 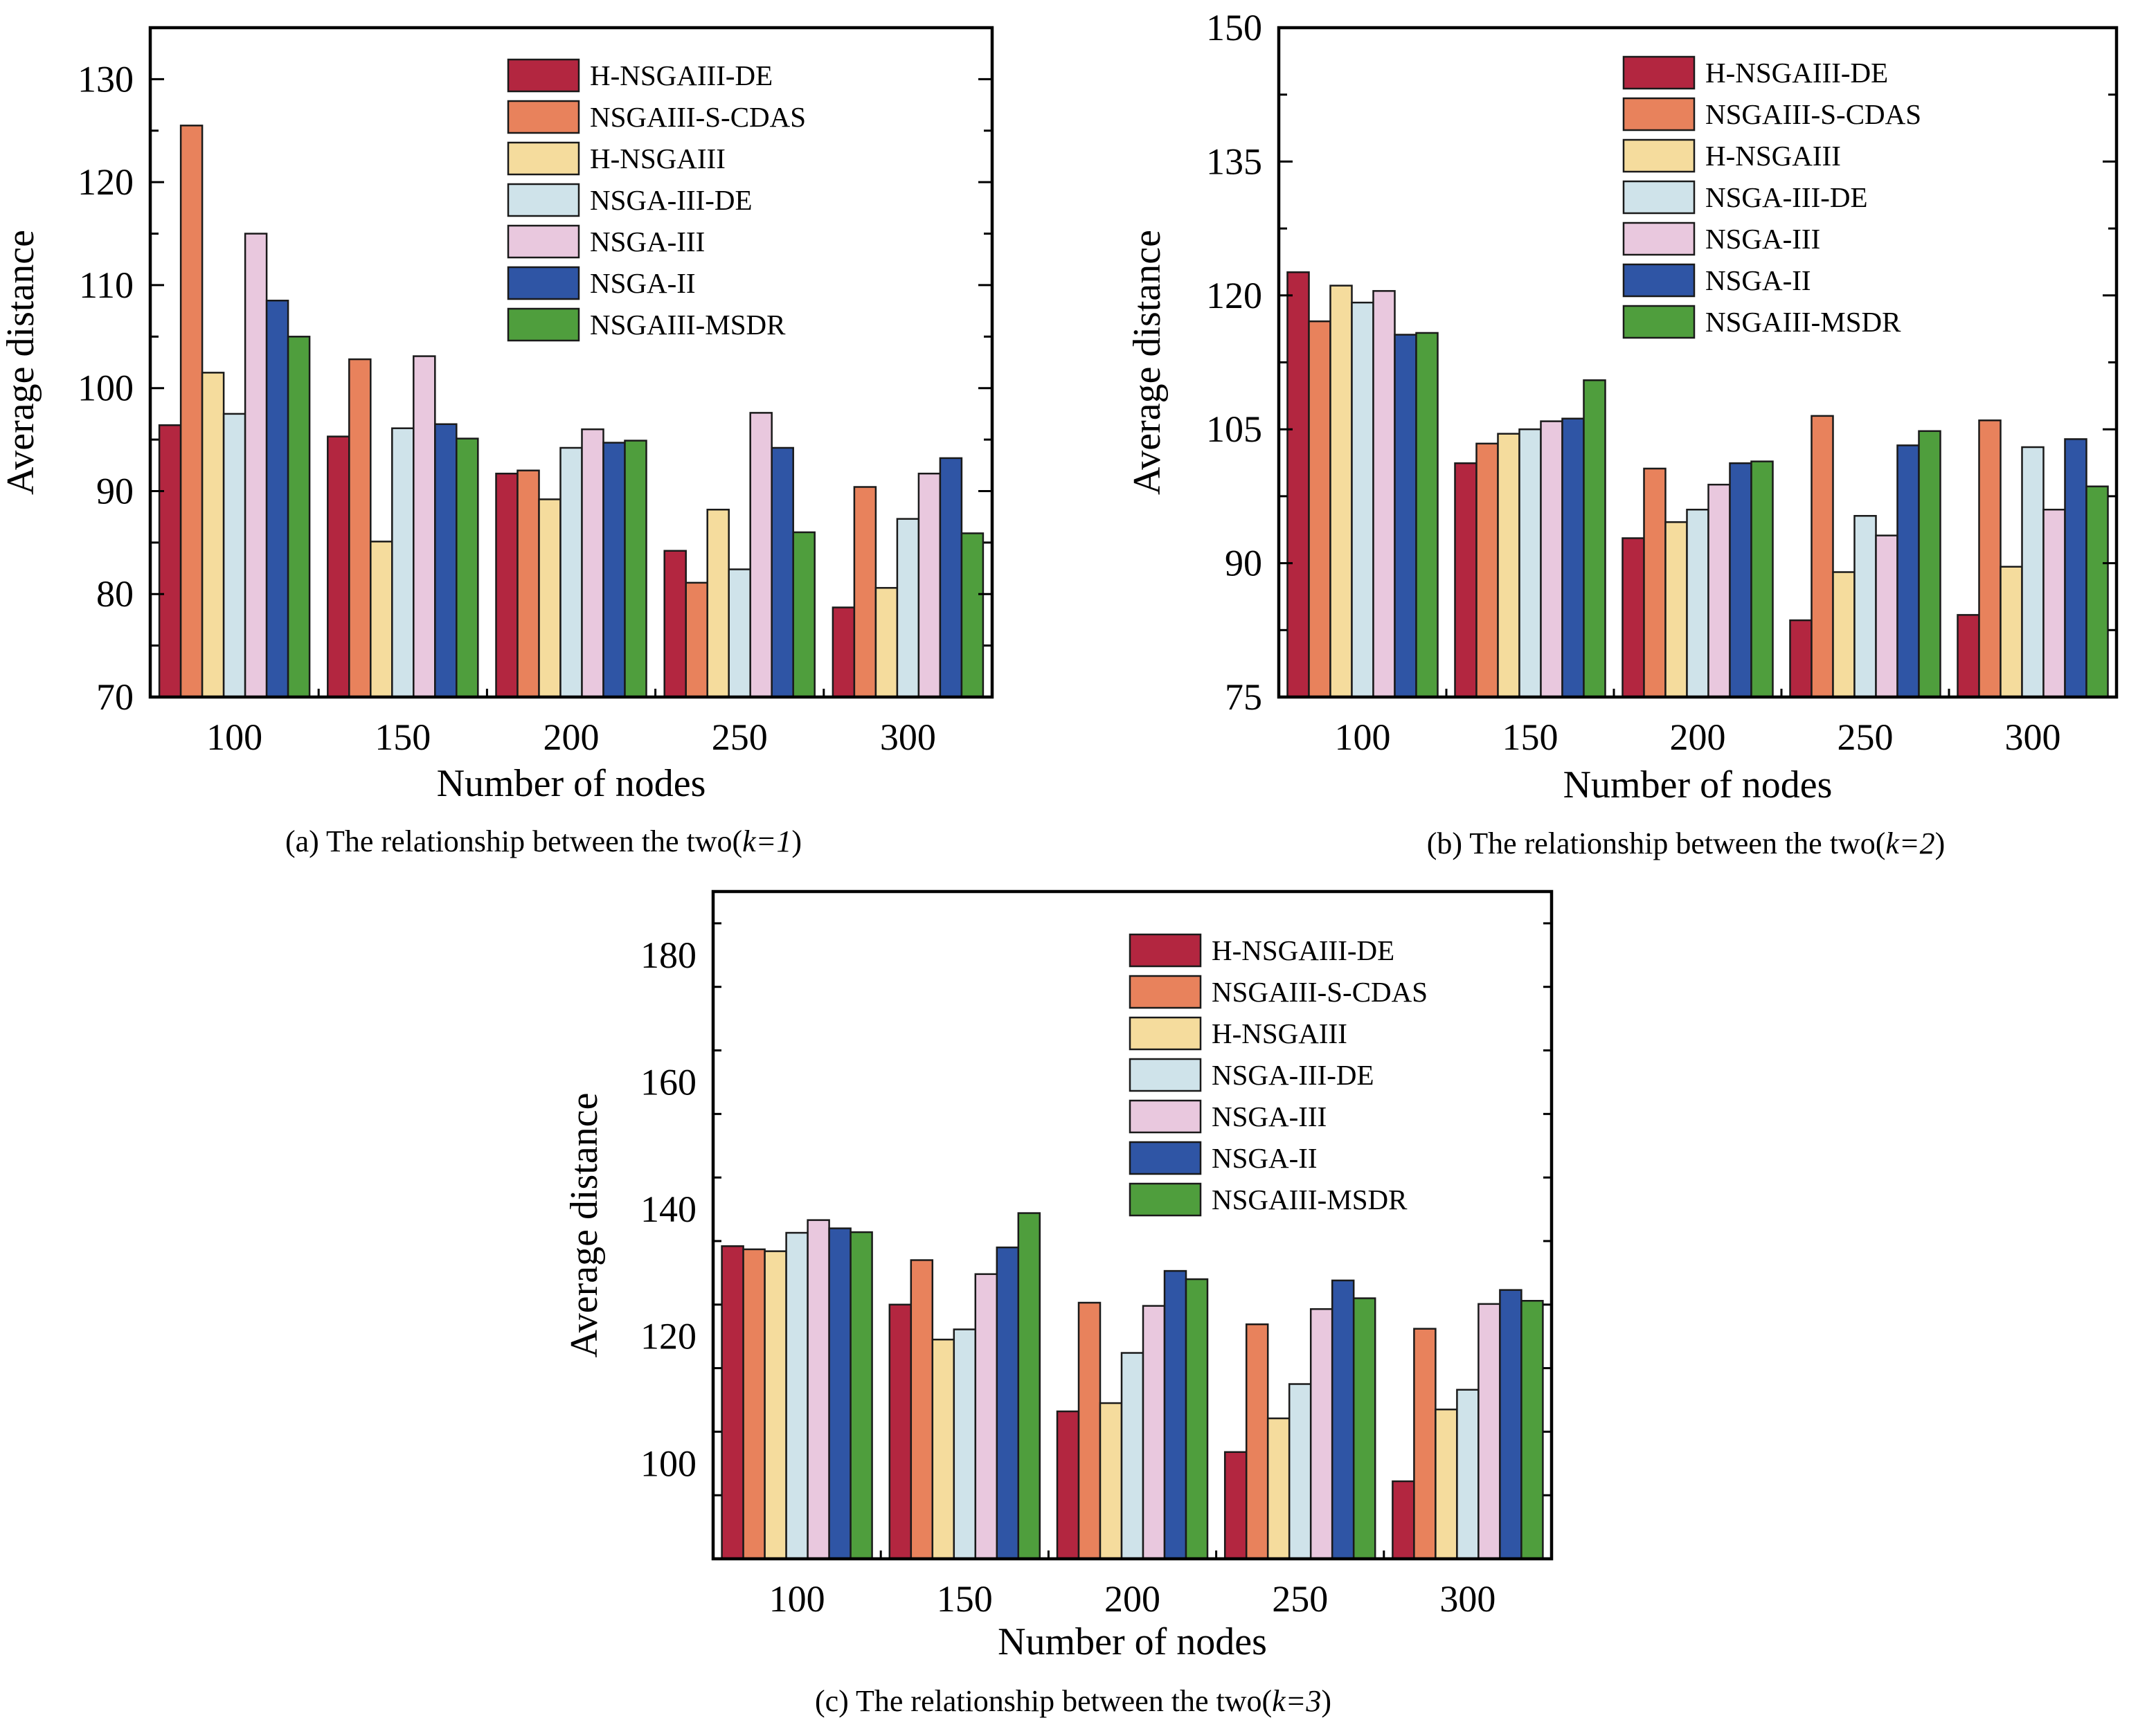 What do you see at coordinates (513, 841) in the screenshot?
I see `caption-text: (a) The relationship between the two(` at bounding box center [513, 841].